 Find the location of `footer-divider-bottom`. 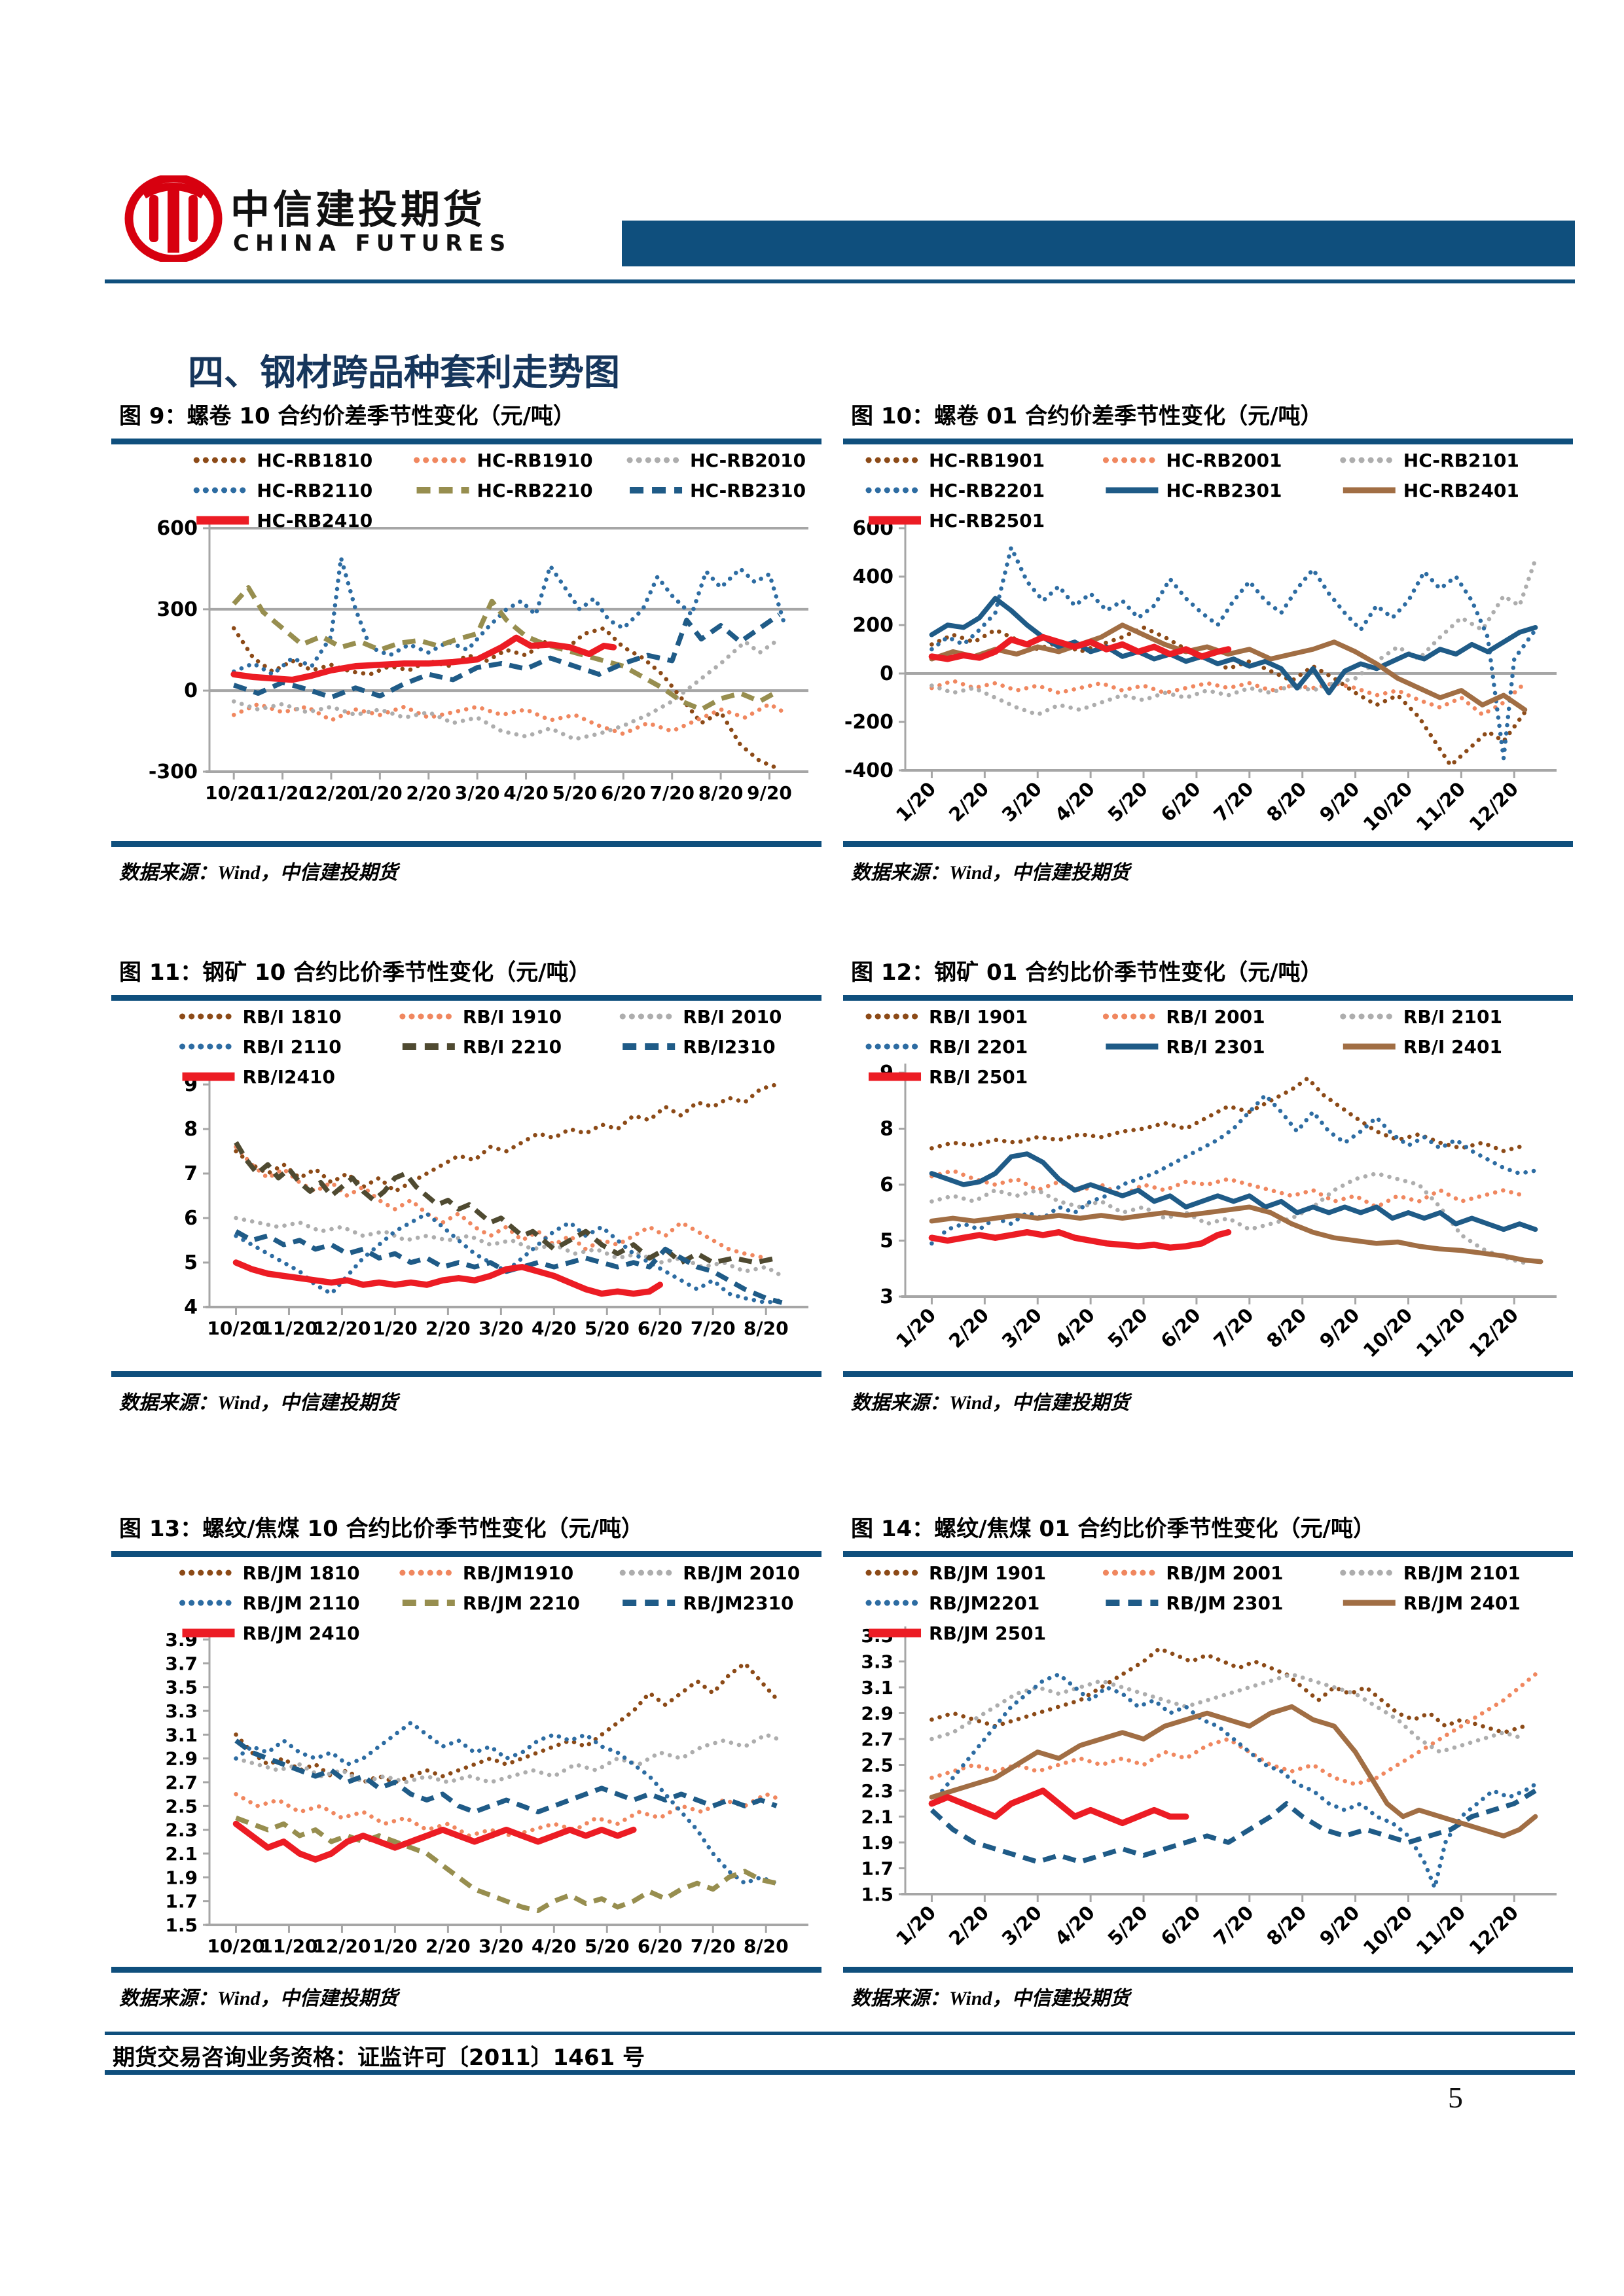

footer-divider-bottom is located at coordinates (840, 2072).